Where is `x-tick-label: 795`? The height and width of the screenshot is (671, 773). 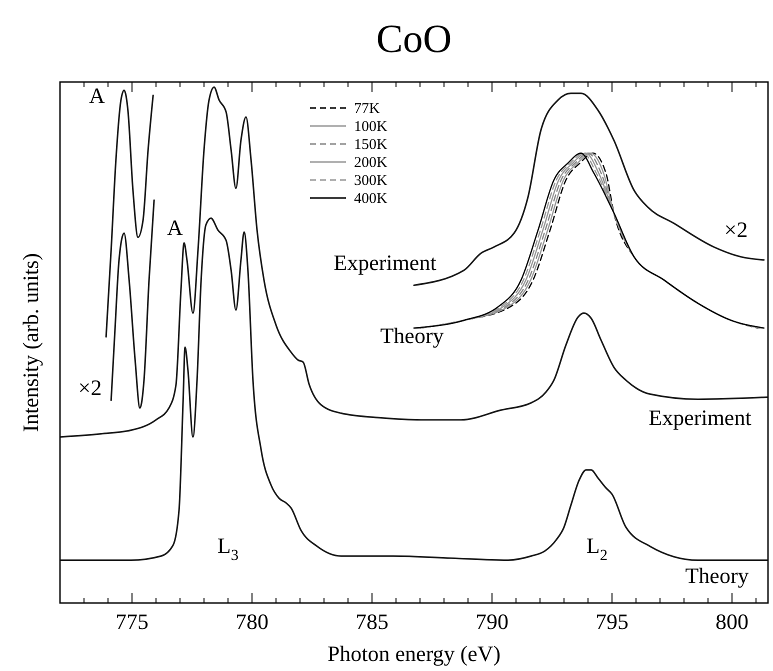
x-tick-label: 795 is located at coordinates (612, 621).